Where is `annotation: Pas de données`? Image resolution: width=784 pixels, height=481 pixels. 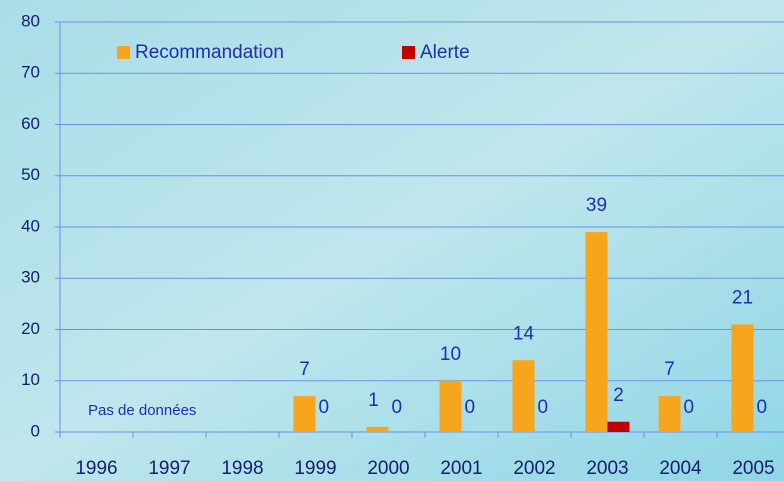 annotation: Pas de données is located at coordinates (142, 410).